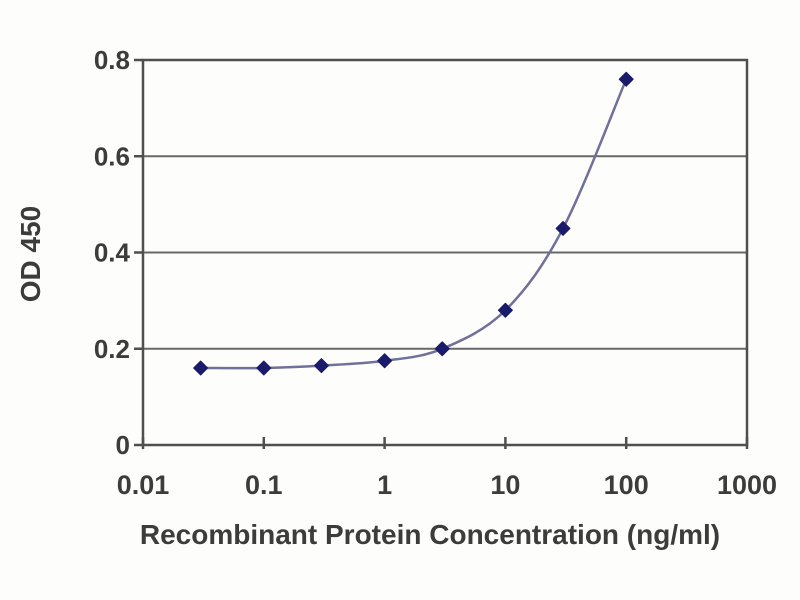 The height and width of the screenshot is (600, 800). I want to click on x-tick-label: 0.1, so click(264, 485).